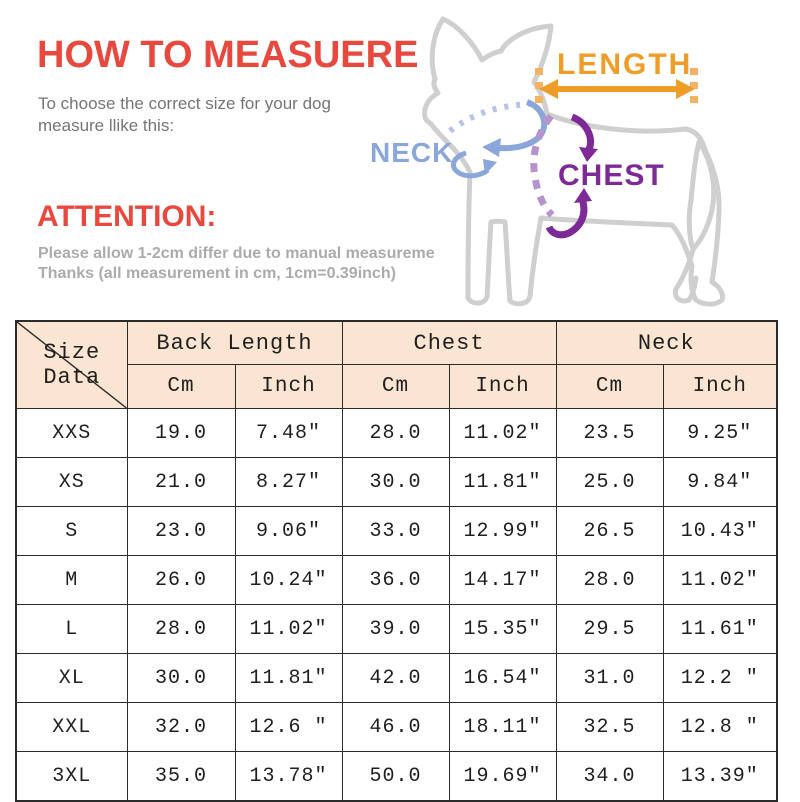  Describe the element at coordinates (502, 776) in the screenshot. I see `table-cell: 19.69″` at that location.